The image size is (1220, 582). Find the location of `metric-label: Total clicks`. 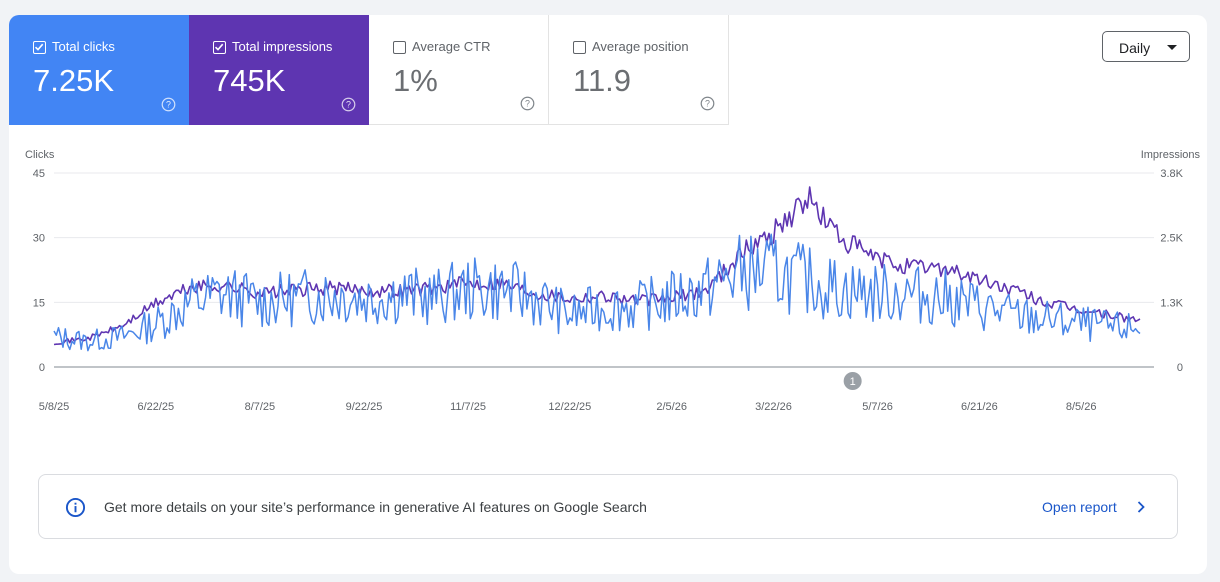

metric-label: Total clicks is located at coordinates (83, 46).